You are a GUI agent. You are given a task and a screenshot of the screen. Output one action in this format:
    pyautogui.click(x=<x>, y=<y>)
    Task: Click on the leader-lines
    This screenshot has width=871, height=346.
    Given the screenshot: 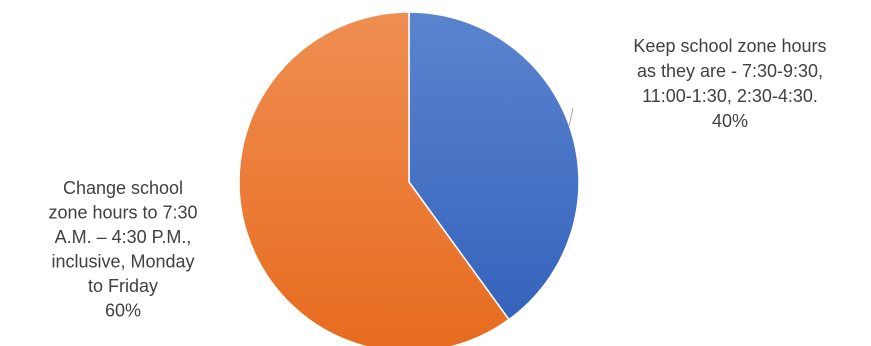 What is the action you would take?
    pyautogui.click(x=571, y=117)
    